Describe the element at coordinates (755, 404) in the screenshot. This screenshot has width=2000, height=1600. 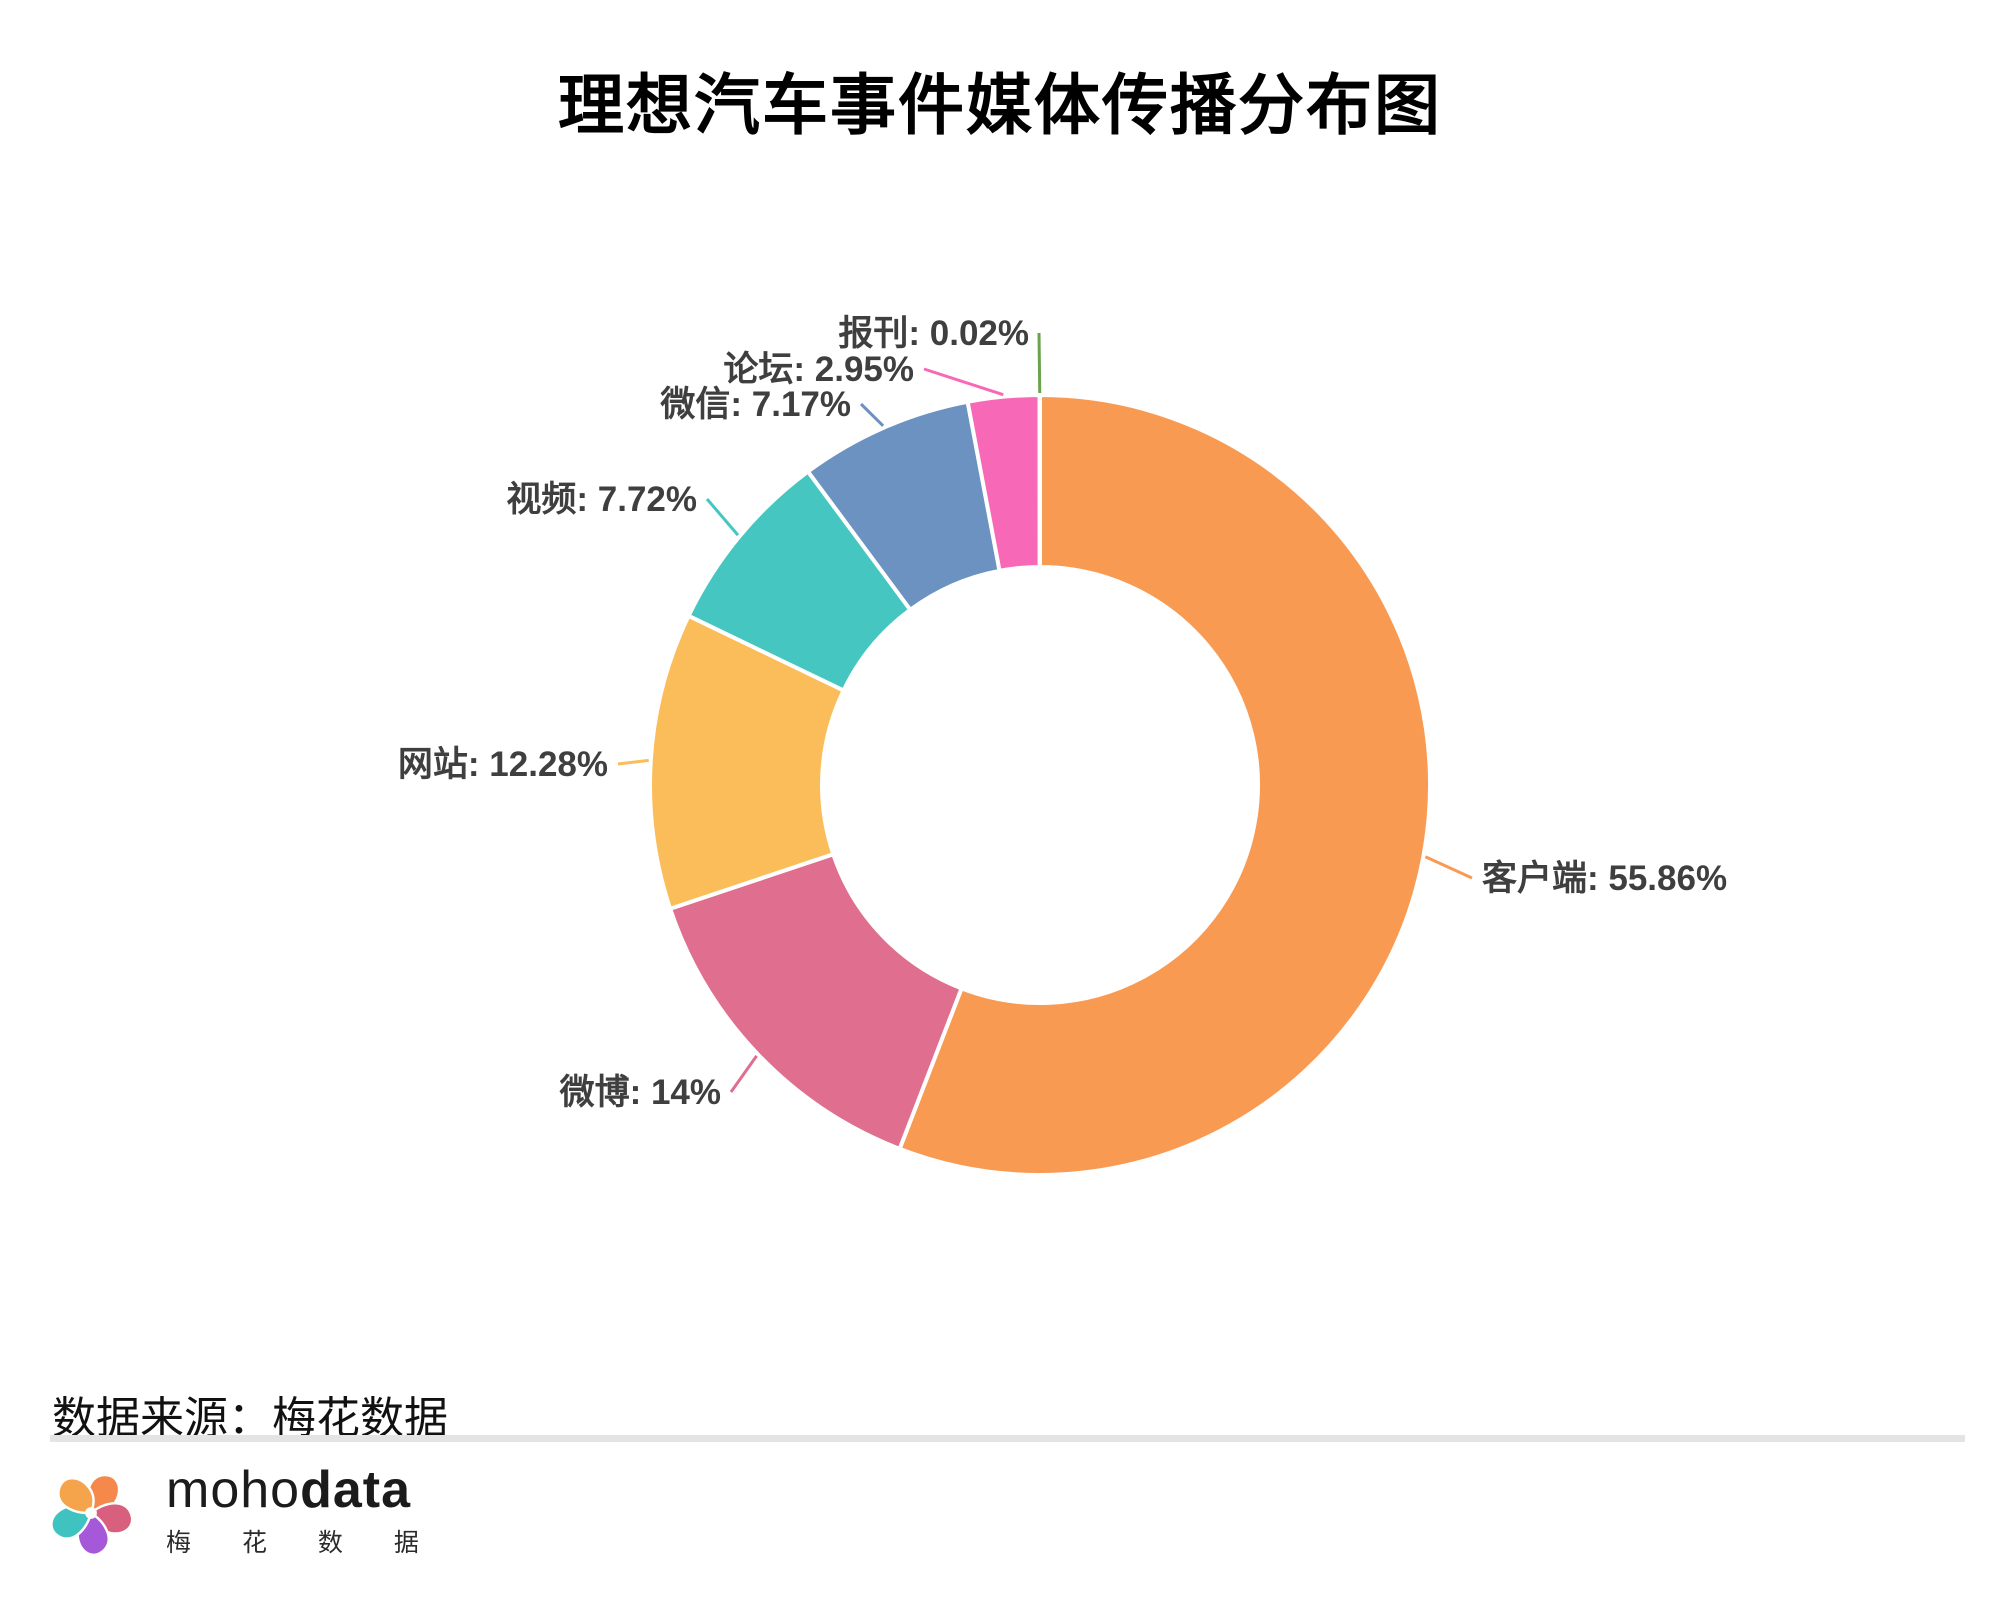
I see `pie-label-微信: 微信: 7.17%` at that location.